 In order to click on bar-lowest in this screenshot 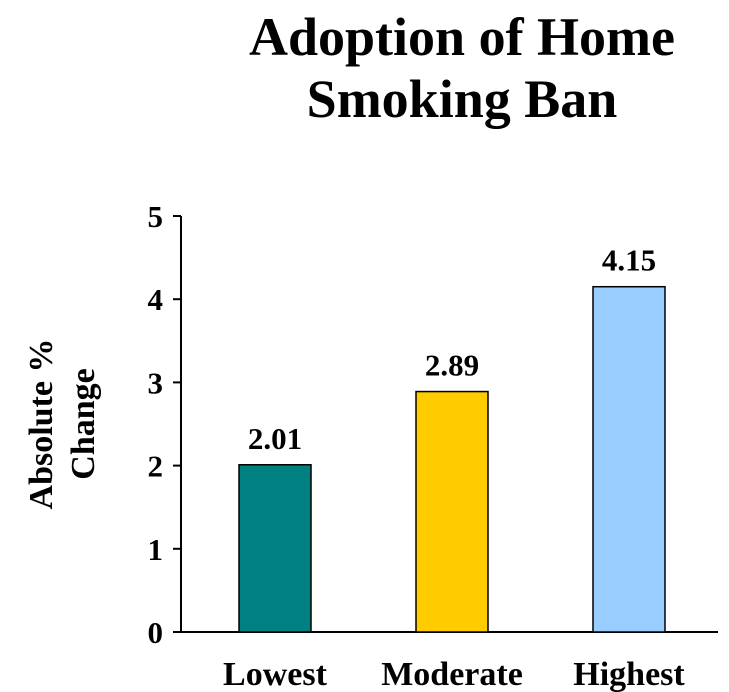, I will do `click(275, 548)`.